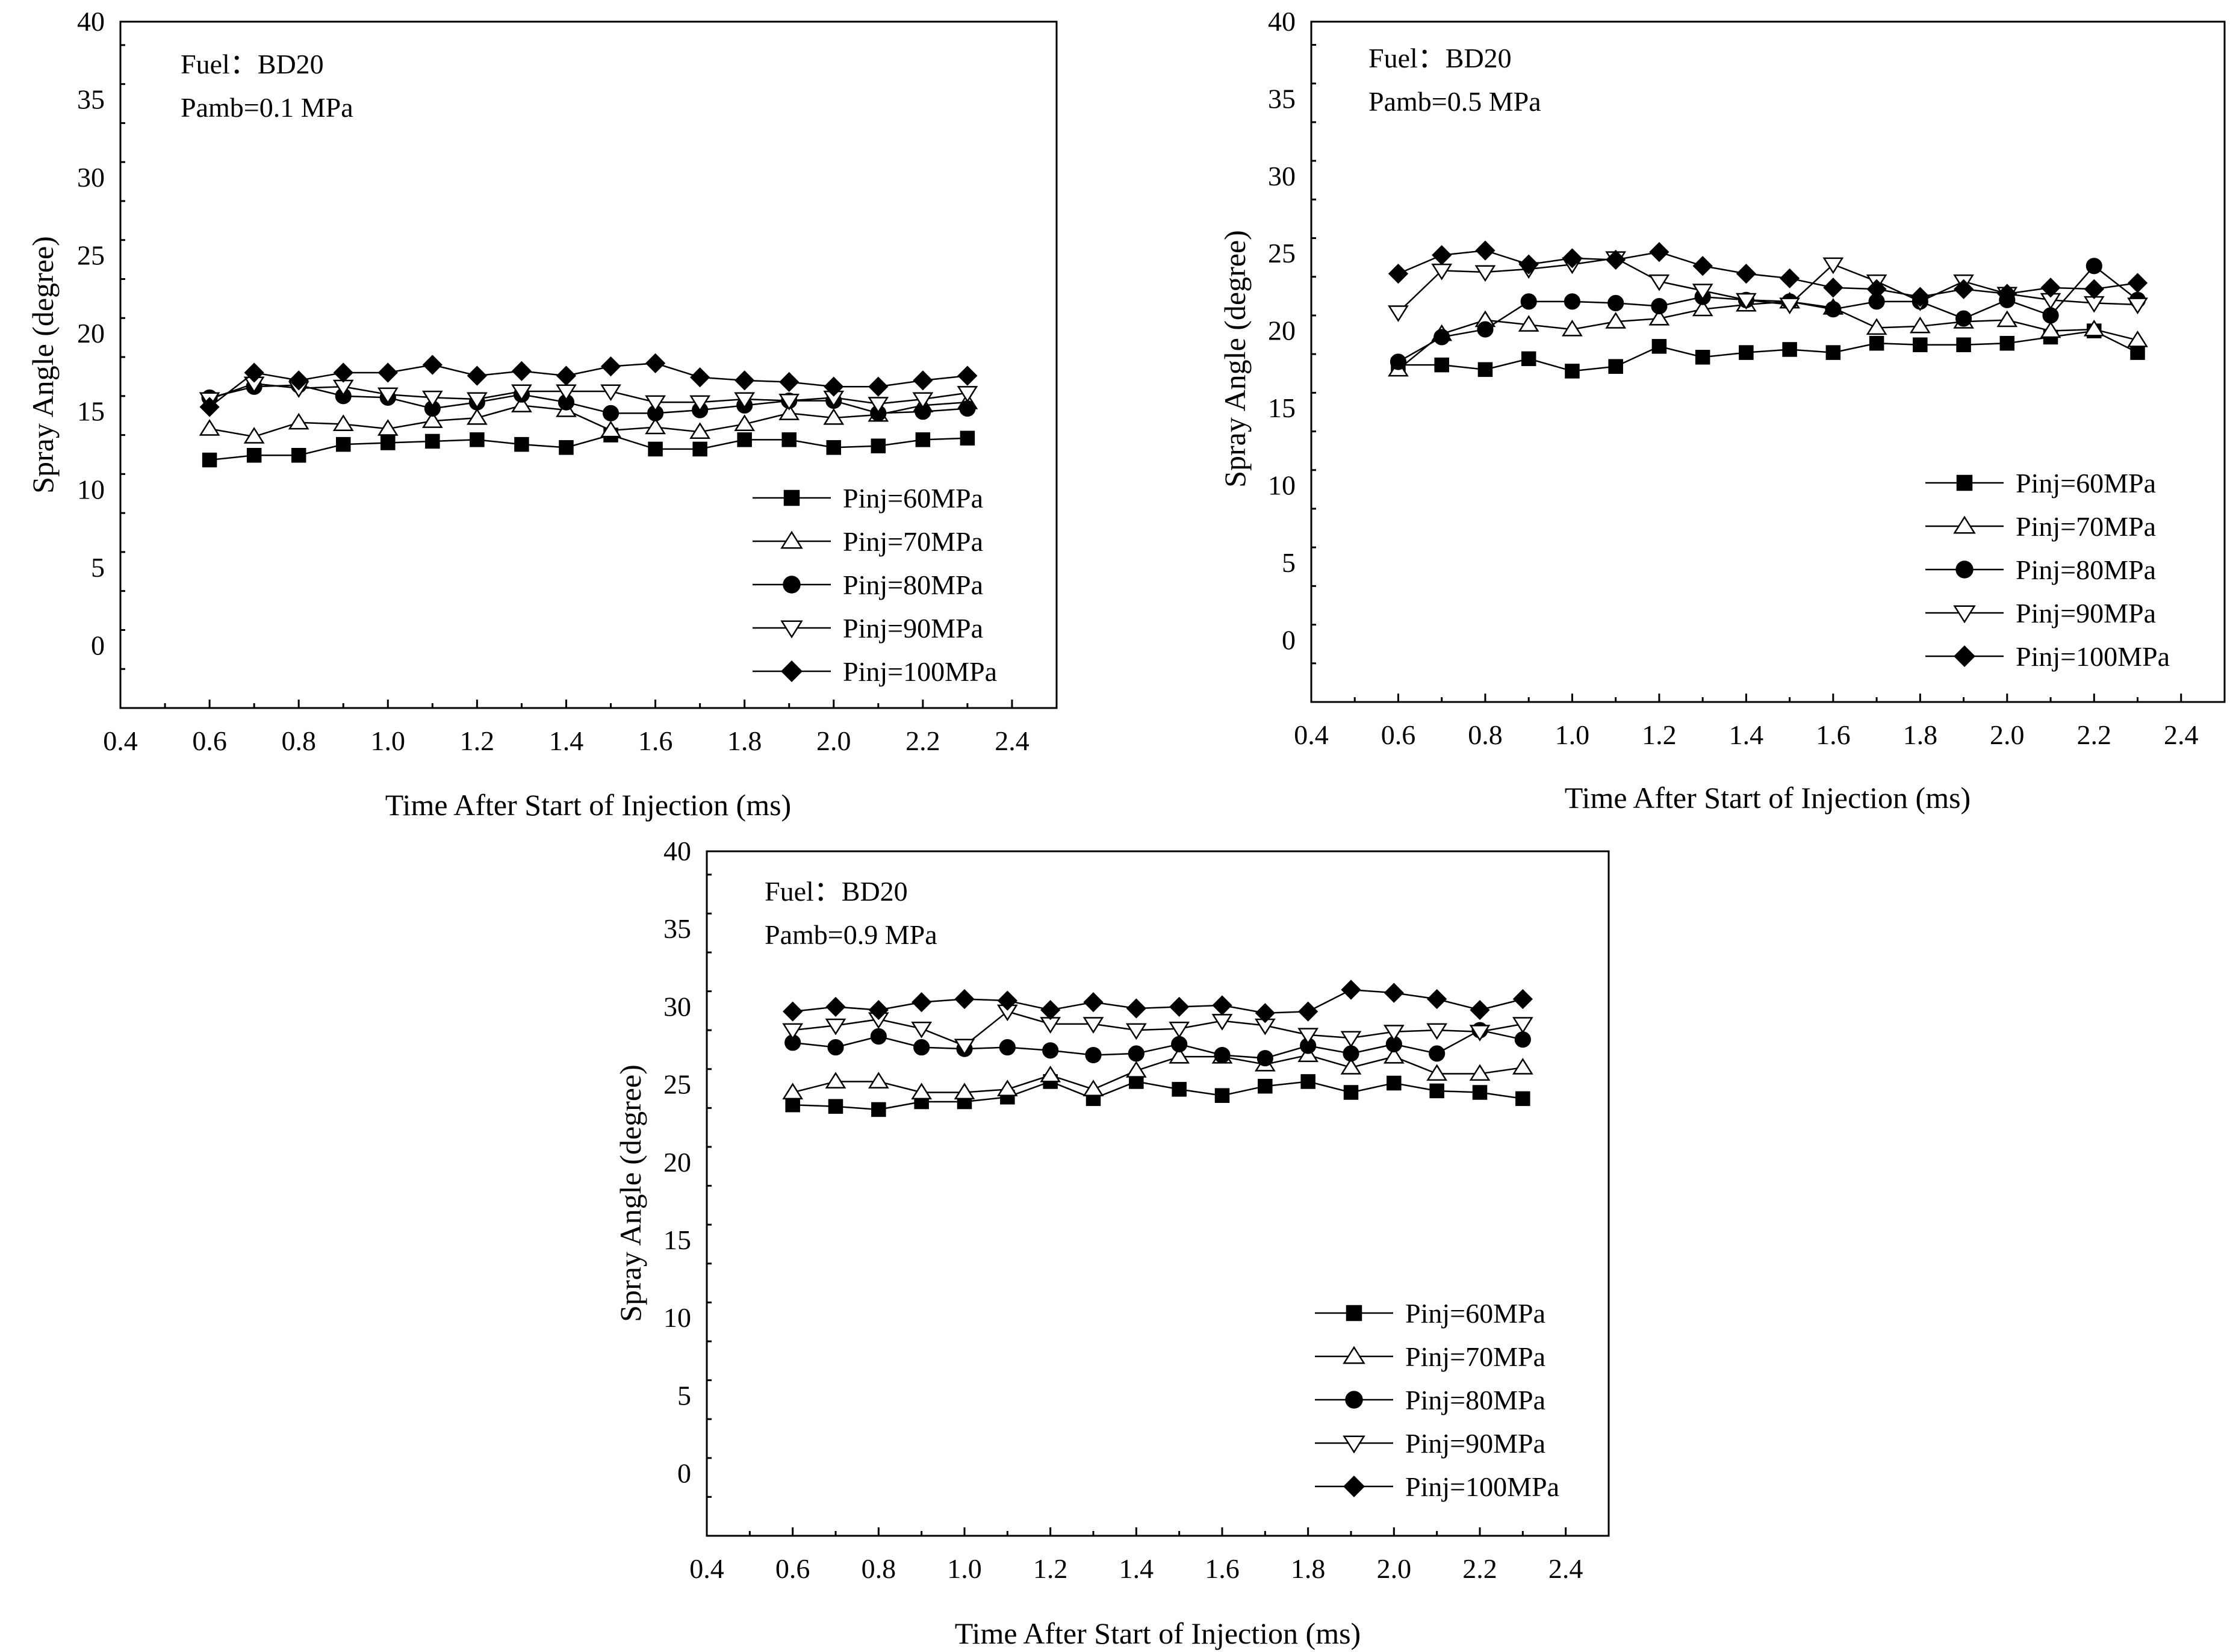 Image resolution: width=2230 pixels, height=1652 pixels. Describe the element at coordinates (630, 1193) in the screenshot. I see `y-axis-label: Spray Angle (degree)` at that location.